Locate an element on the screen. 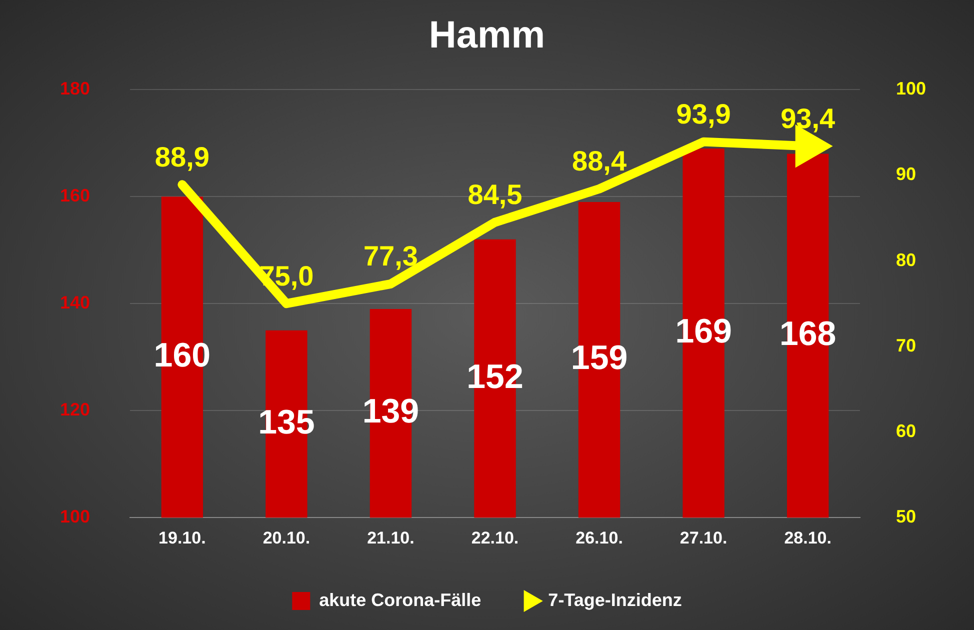  data-label: 168 is located at coordinates (807, 334).